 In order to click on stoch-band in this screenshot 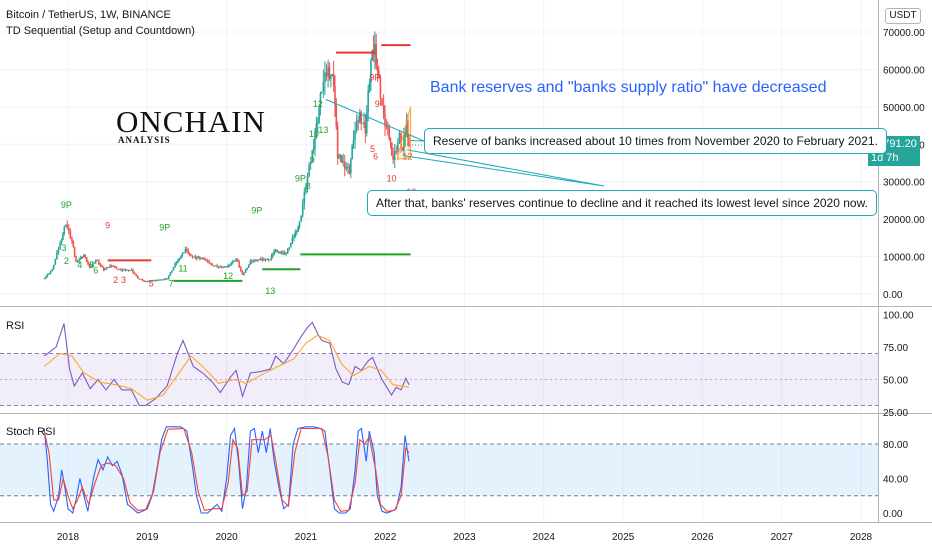, I will do `click(439, 470)`.